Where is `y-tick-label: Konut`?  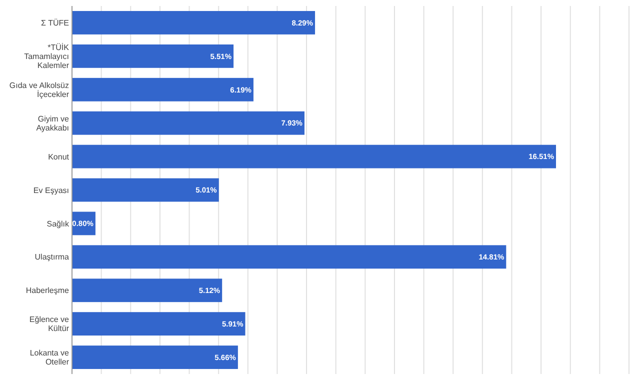
y-tick-label: Konut is located at coordinates (59, 157).